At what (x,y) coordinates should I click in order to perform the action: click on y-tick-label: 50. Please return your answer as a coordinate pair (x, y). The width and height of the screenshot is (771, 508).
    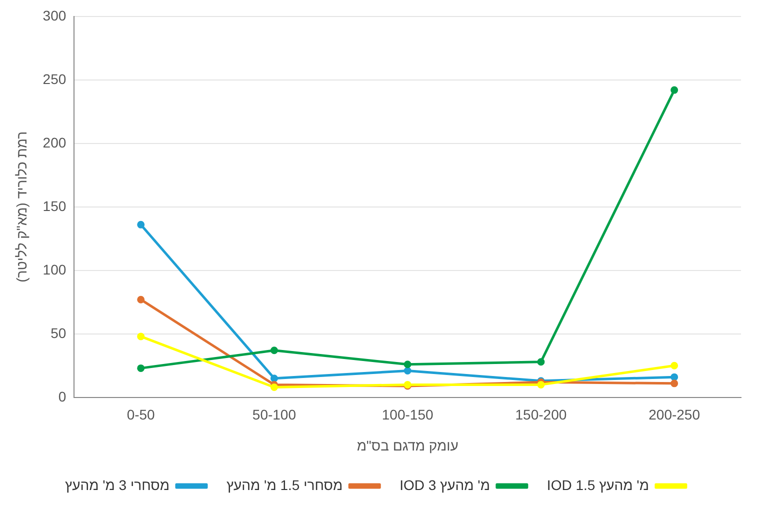
    Looking at the image, I should click on (58, 332).